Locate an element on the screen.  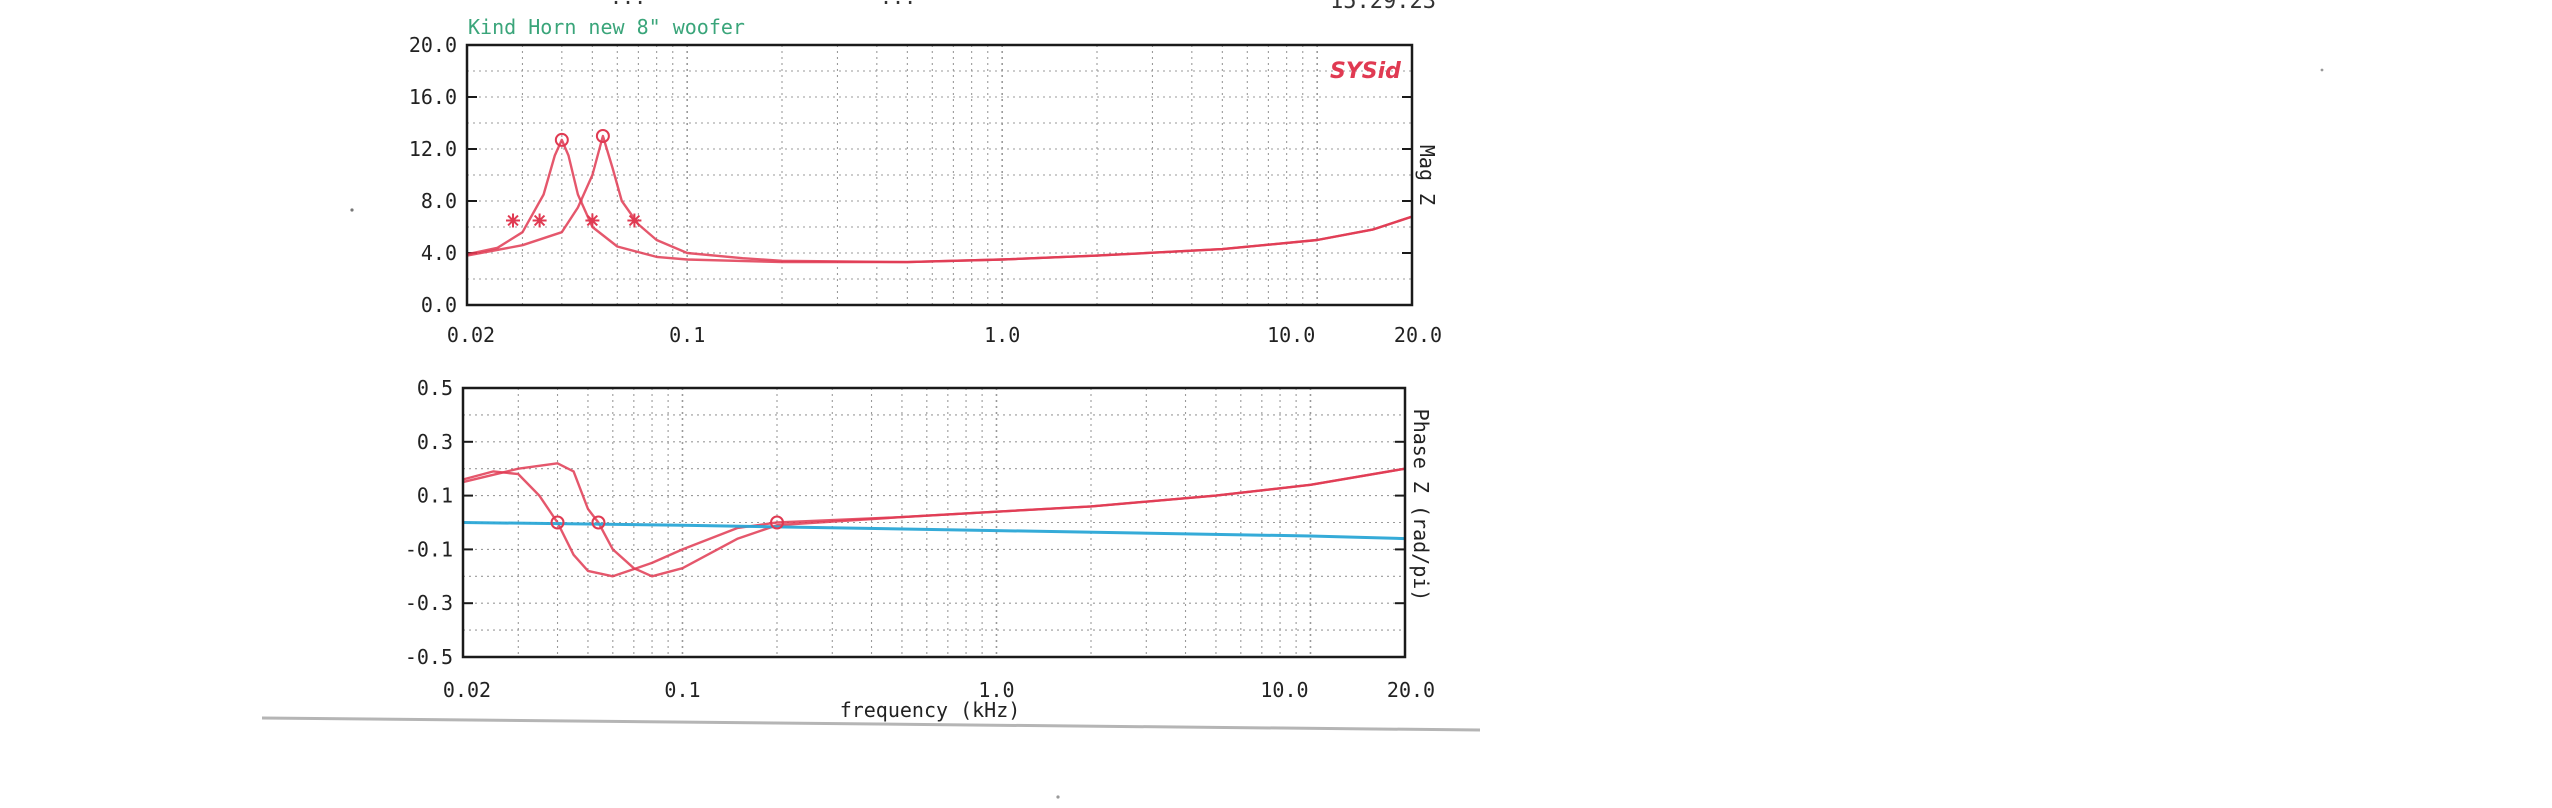
y-tick-label: 0.5 is located at coordinates (435, 388).